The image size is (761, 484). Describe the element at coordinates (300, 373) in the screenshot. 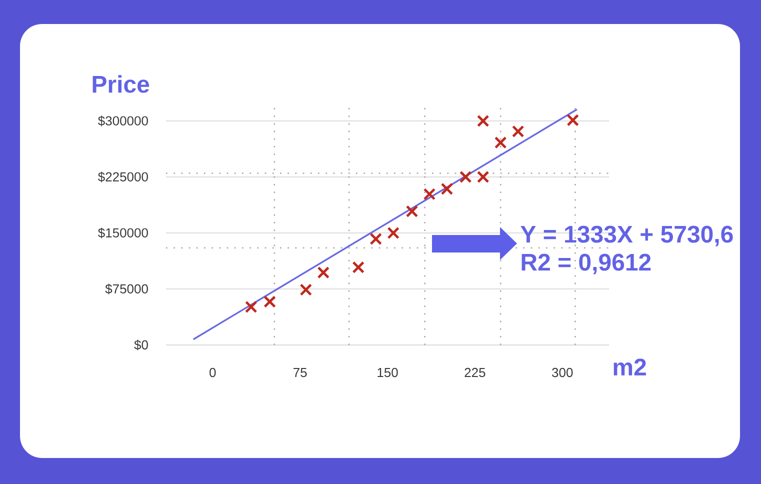

I see `x-tick-label: 75` at that location.